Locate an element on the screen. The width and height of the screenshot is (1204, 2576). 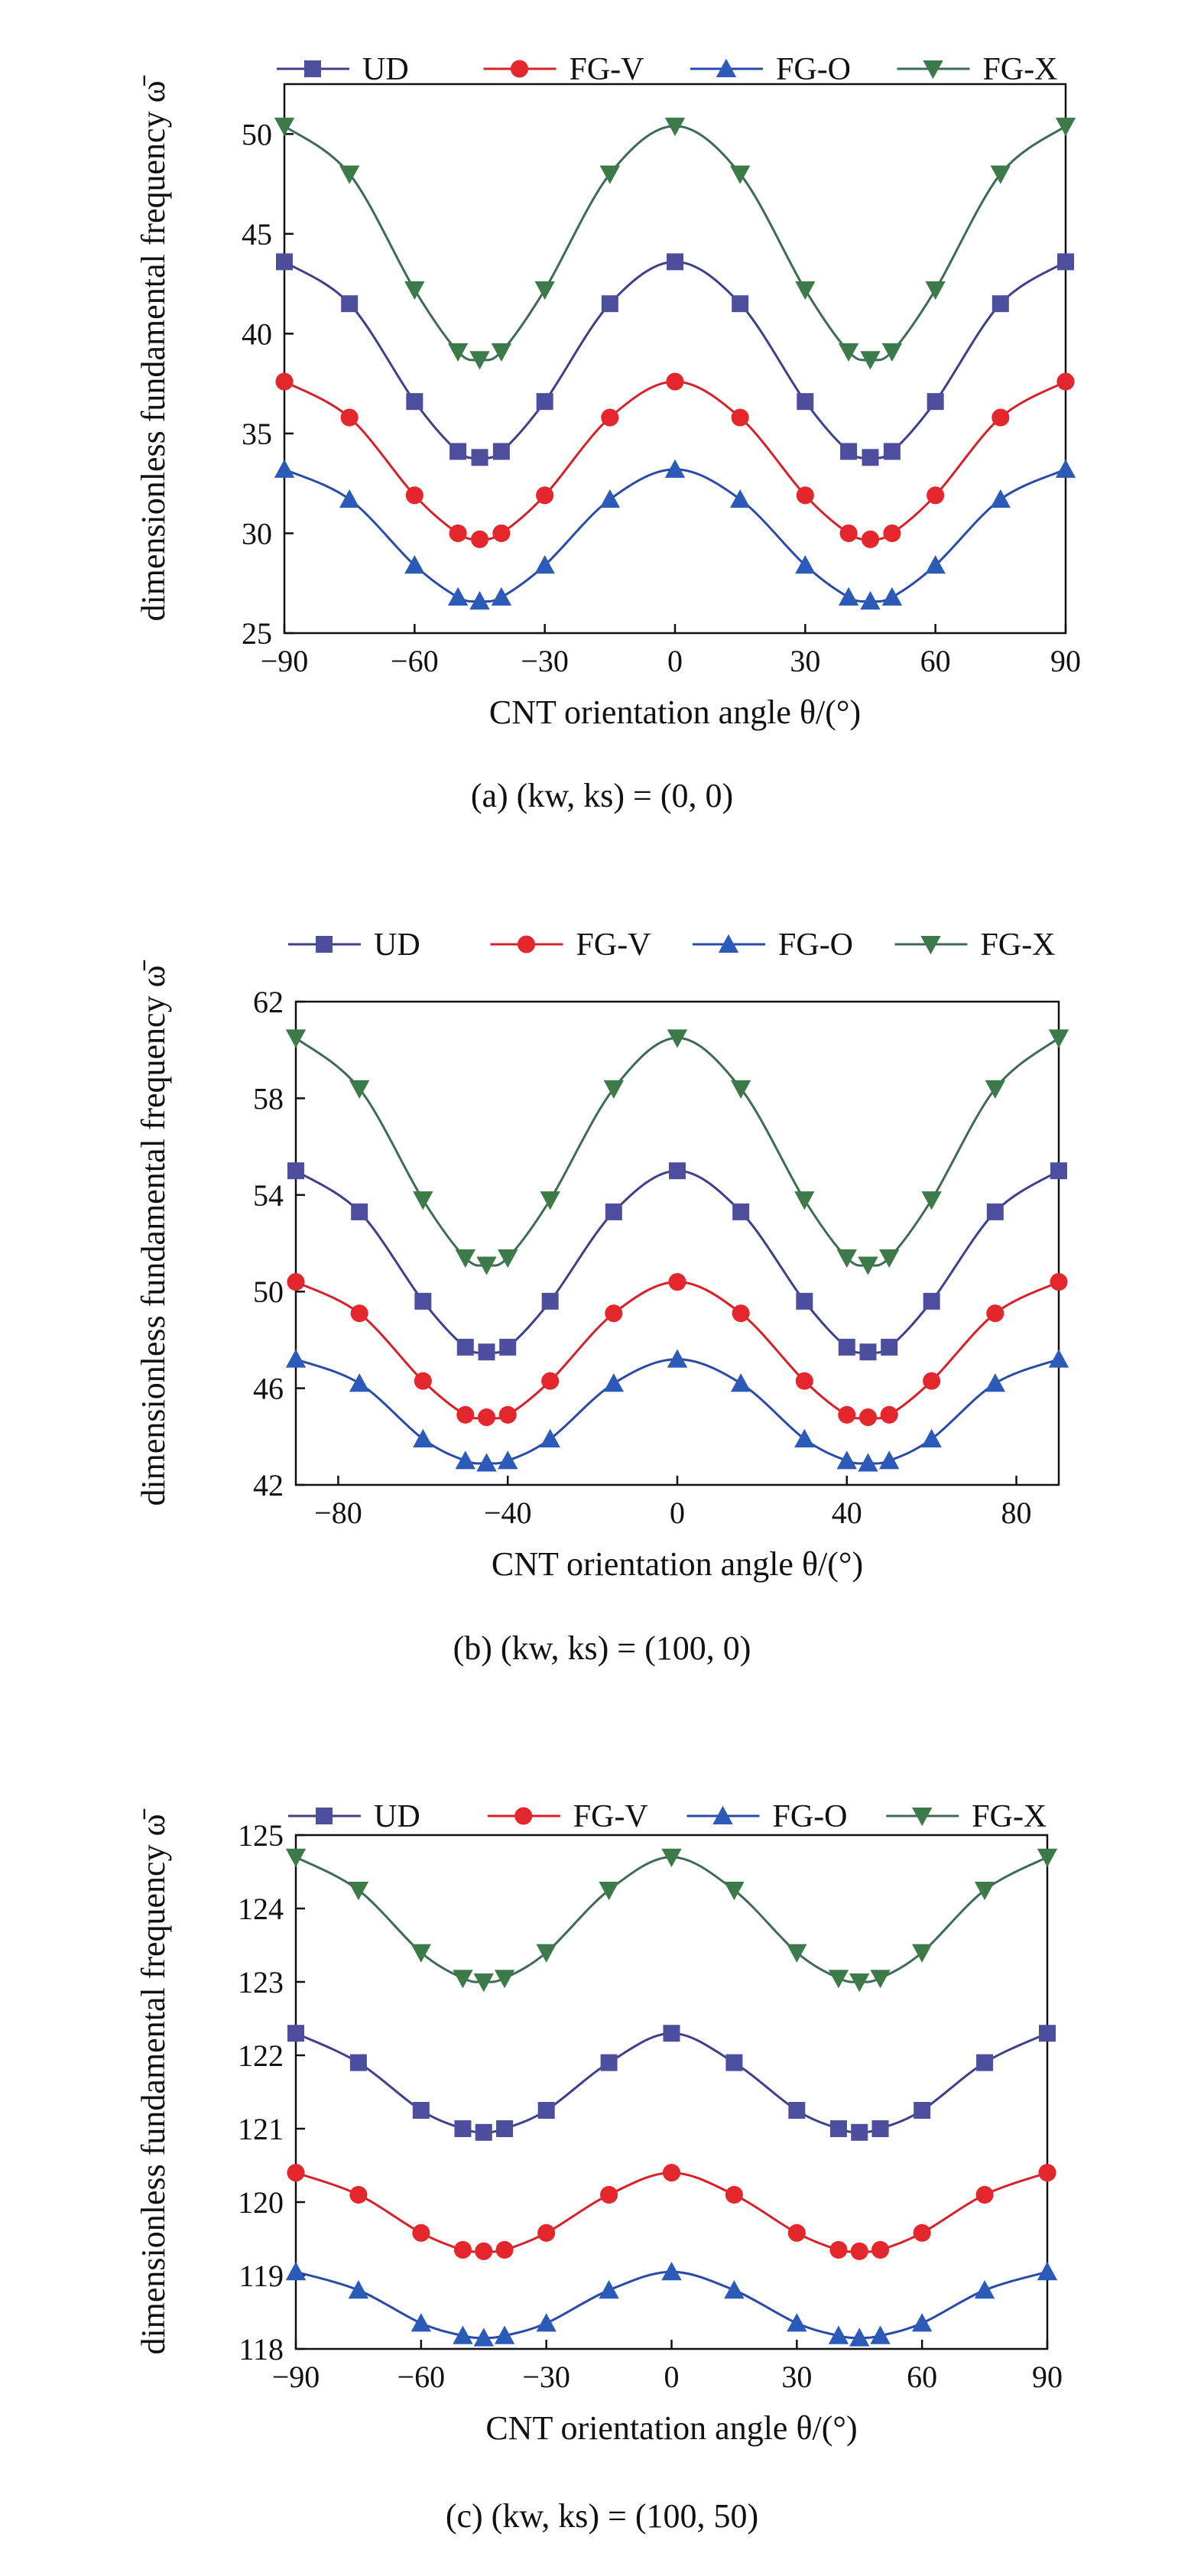
legend-item-ud: UD is located at coordinates (343, 69).